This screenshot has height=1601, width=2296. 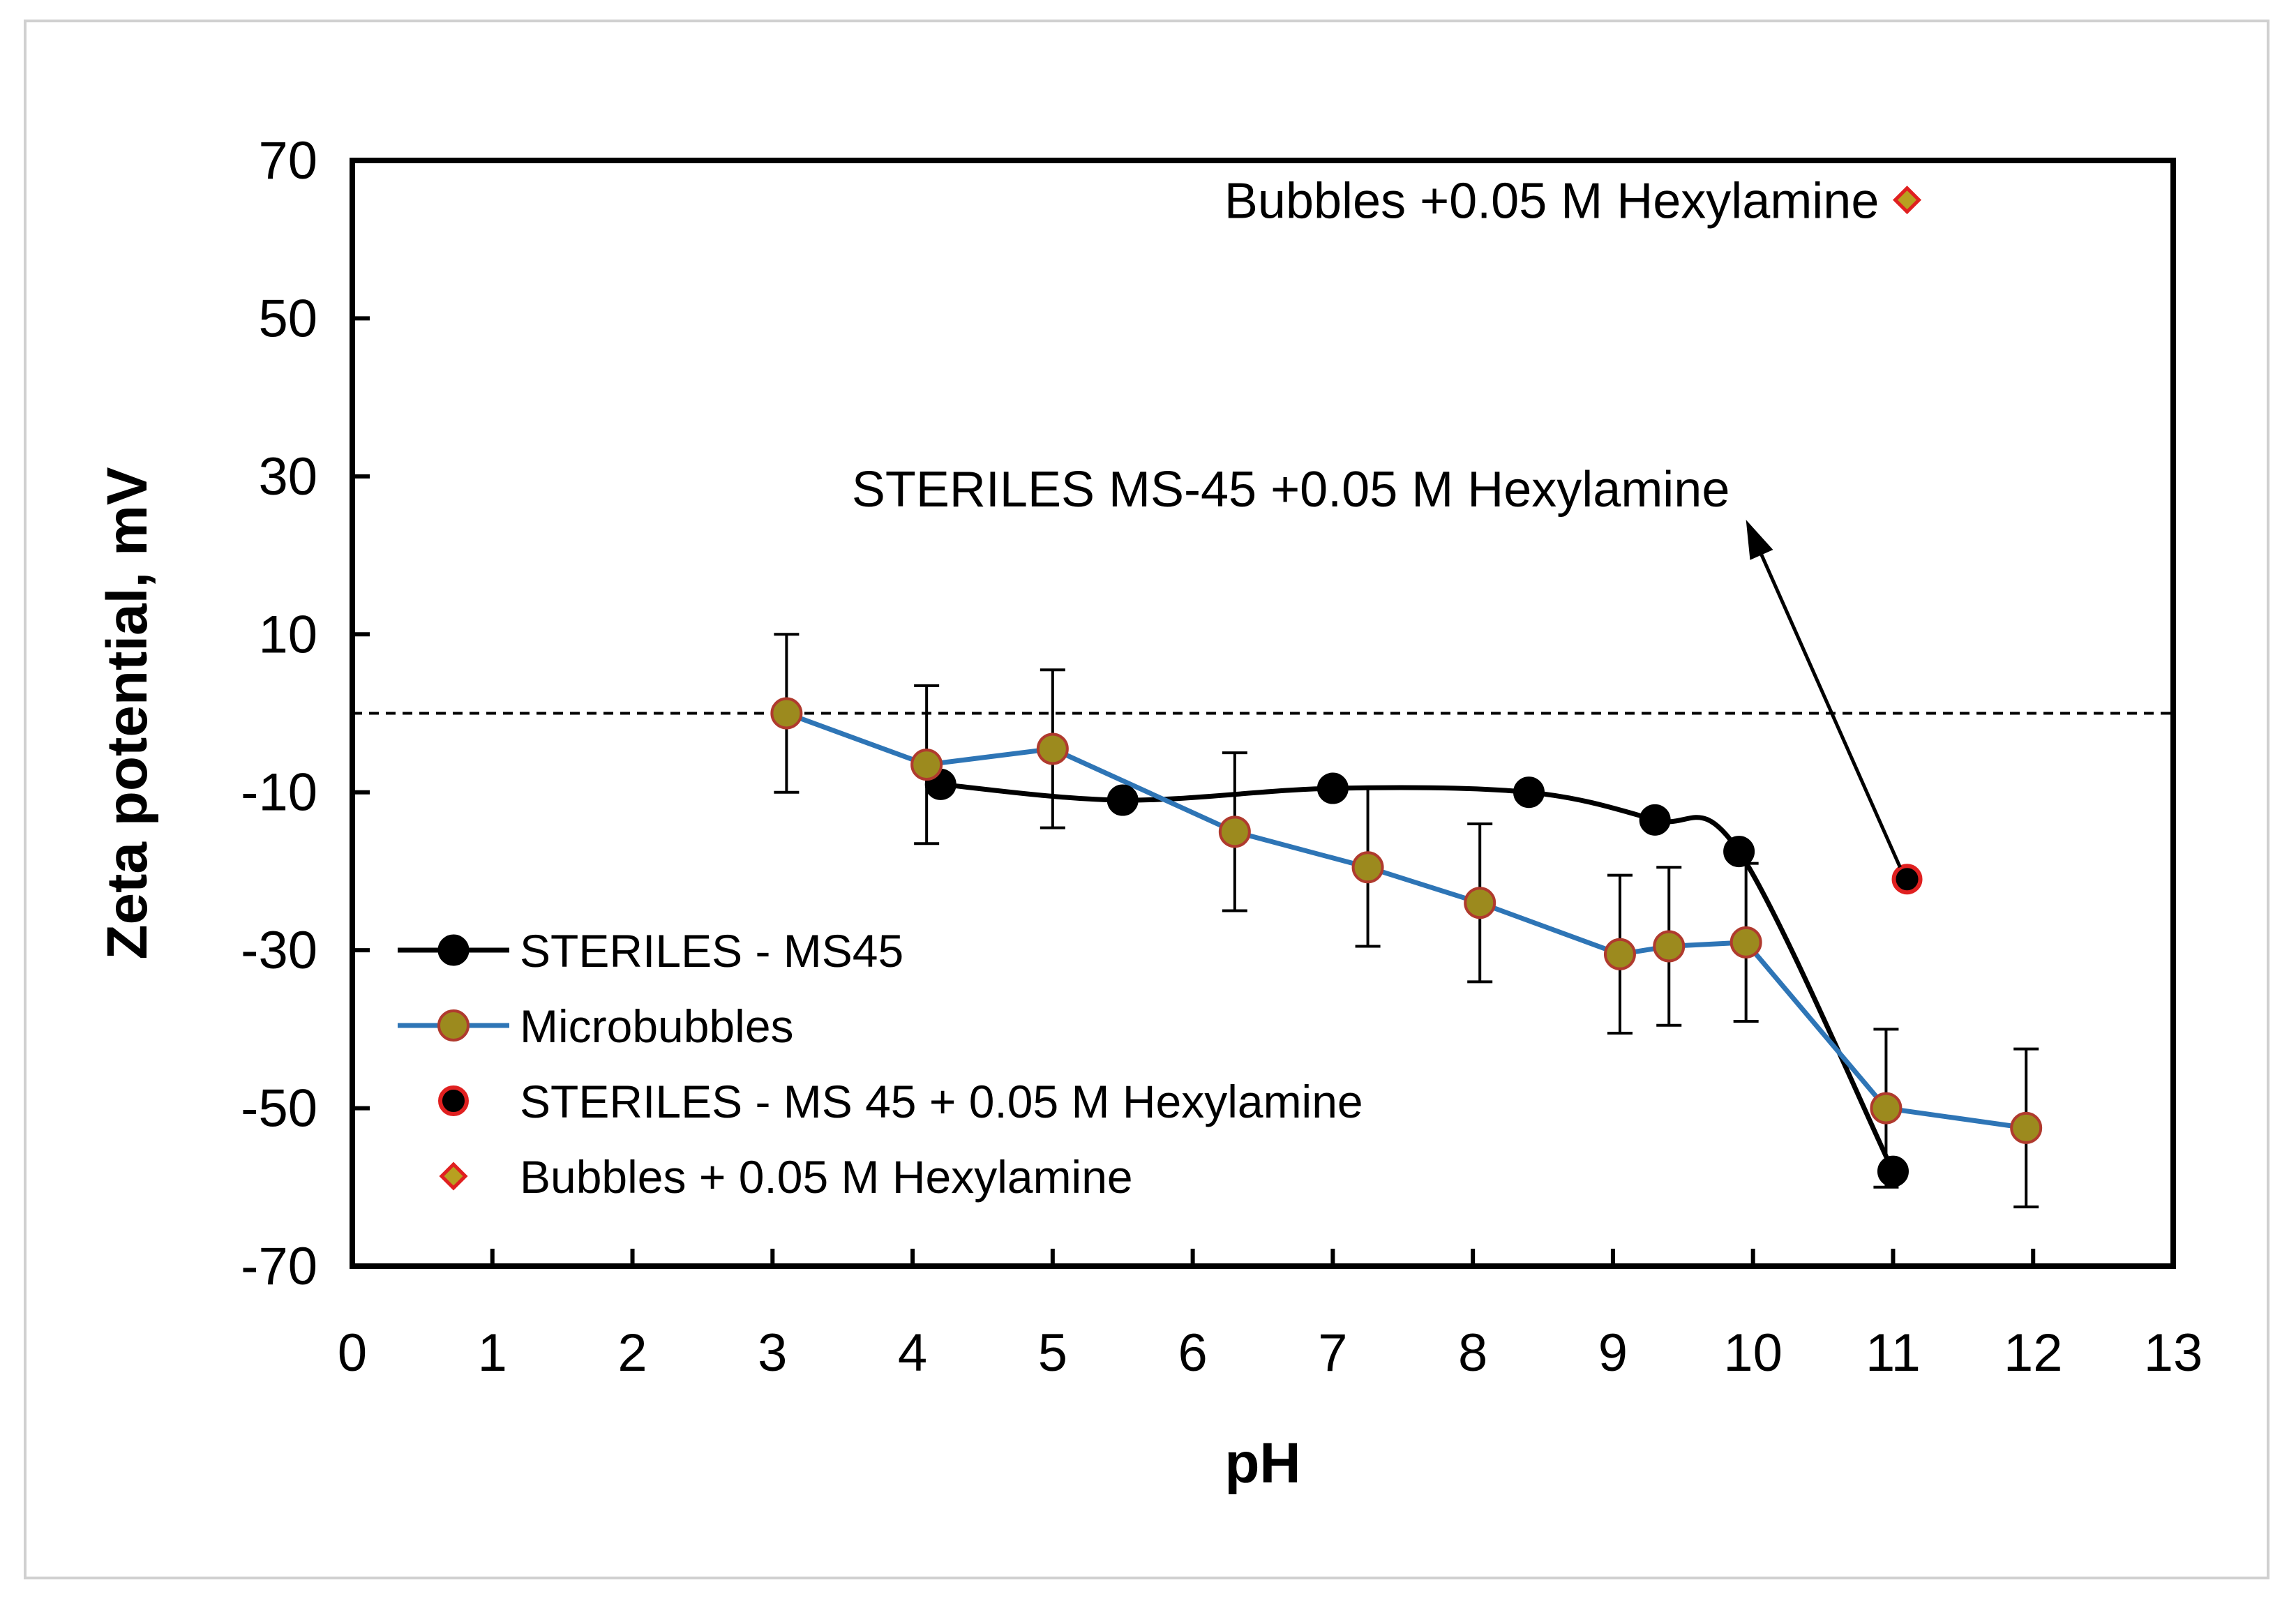 I want to click on x-tick-label: 5, so click(x=1052, y=1353).